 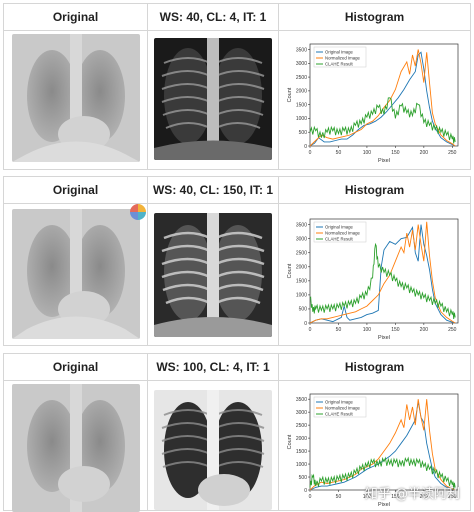 What do you see at coordinates (213, 190) in the screenshot?
I see `column-title-clahe-params: WS: 40, CL: 150, IT: 1` at bounding box center [213, 190].